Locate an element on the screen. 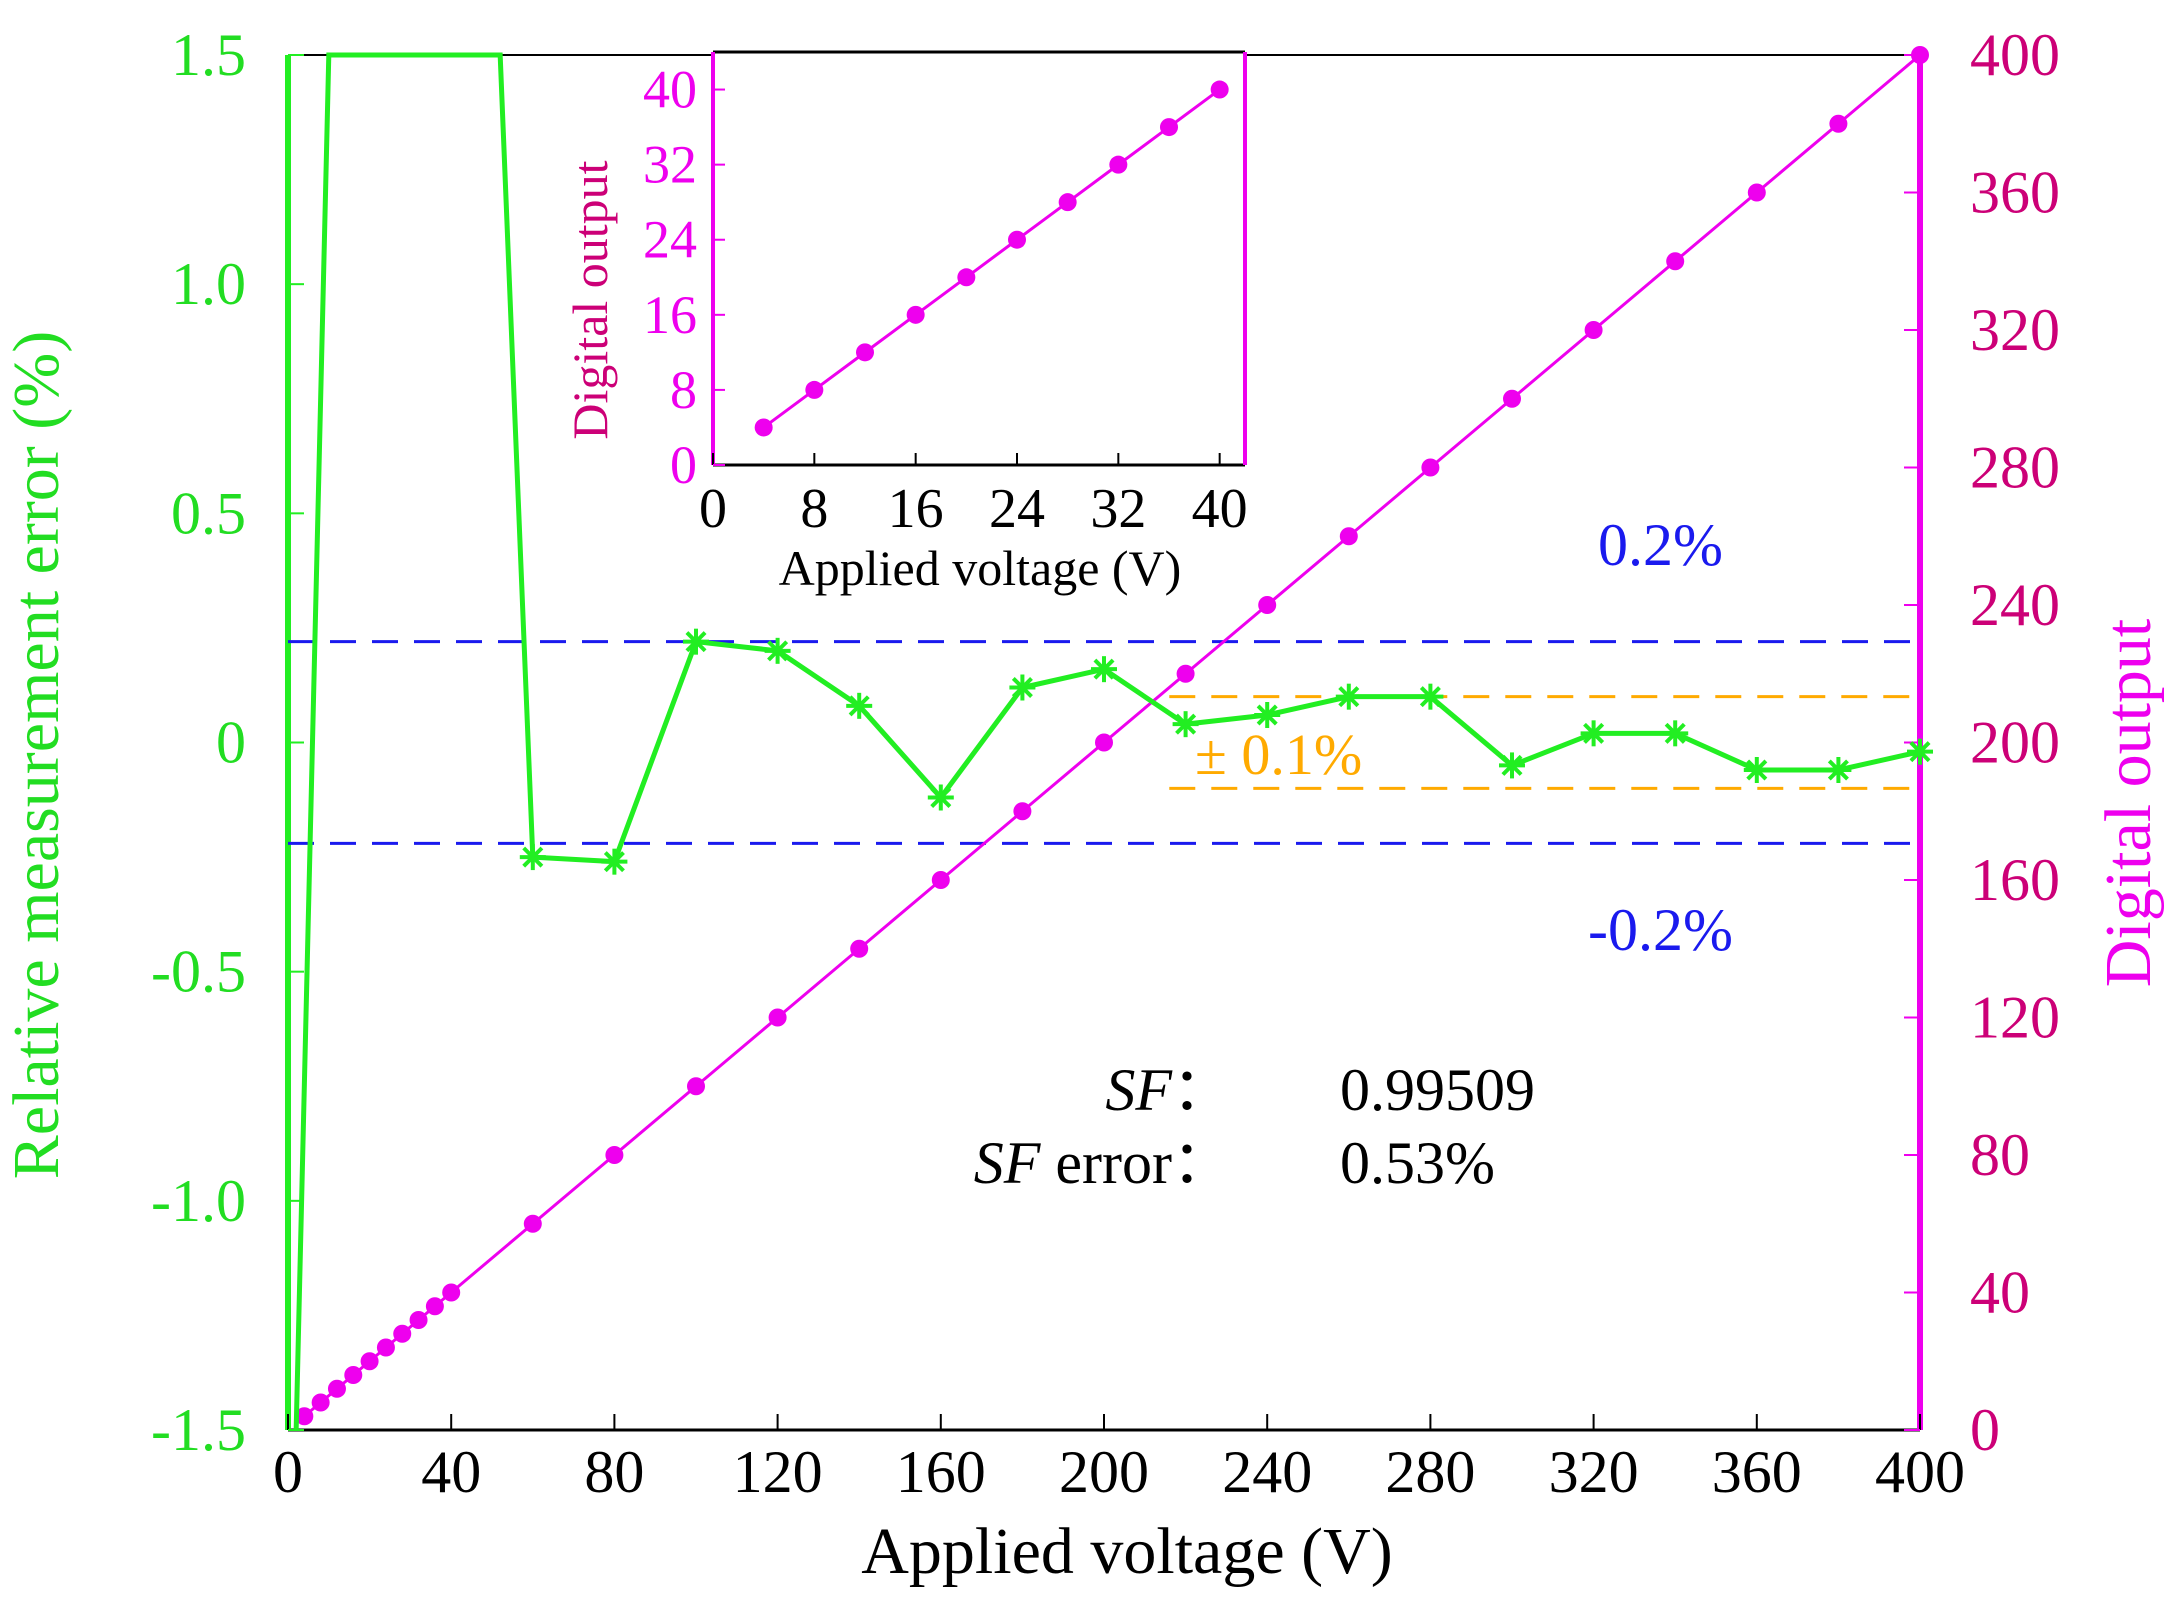  tolerance-band-label: ± 0.1% is located at coordinates (1278, 754).